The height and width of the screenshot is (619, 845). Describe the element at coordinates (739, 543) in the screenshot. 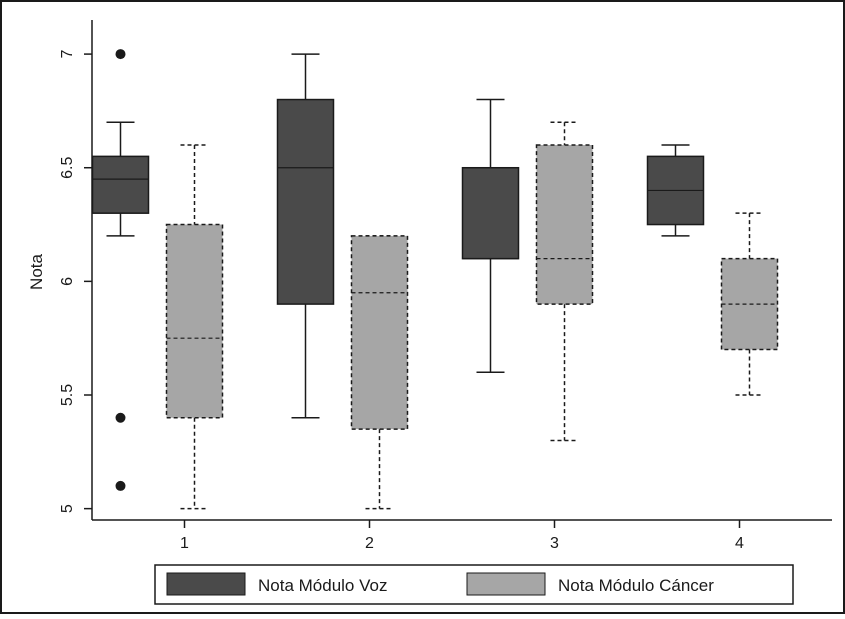

I see `x-tick-label-3: 4` at that location.